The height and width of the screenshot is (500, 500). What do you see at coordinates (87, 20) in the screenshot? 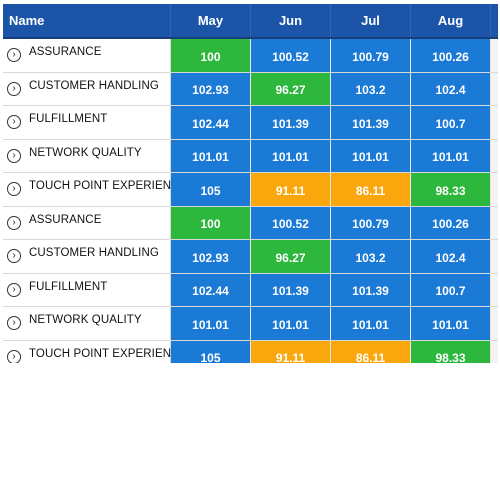
I see `column-header-name: Name` at bounding box center [87, 20].